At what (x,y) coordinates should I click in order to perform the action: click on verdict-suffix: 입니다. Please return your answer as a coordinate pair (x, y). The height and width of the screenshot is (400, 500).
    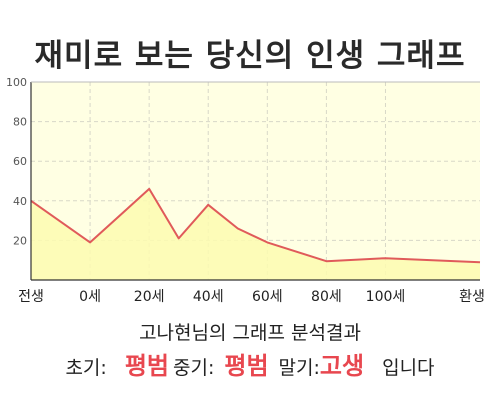
    Looking at the image, I should click on (408, 368).